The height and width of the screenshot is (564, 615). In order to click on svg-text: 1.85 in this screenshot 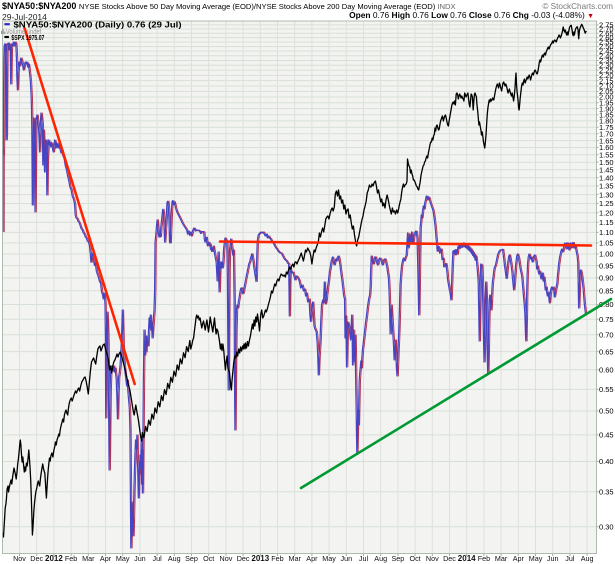, I will do `click(606, 114)`.